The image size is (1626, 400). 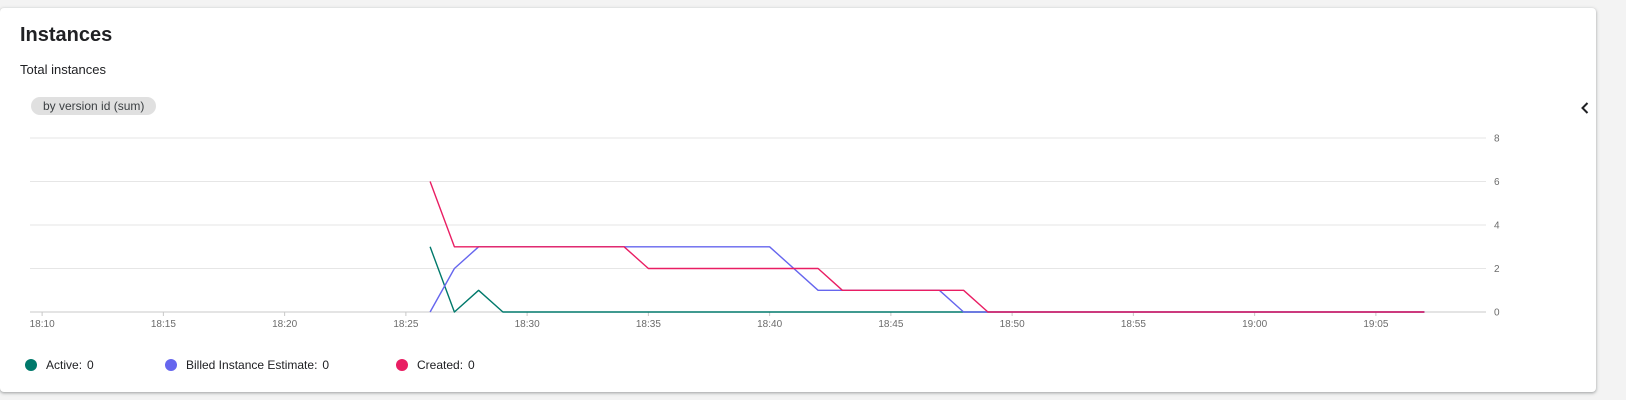 I want to click on x-tick-label: 18:10, so click(x=42, y=324).